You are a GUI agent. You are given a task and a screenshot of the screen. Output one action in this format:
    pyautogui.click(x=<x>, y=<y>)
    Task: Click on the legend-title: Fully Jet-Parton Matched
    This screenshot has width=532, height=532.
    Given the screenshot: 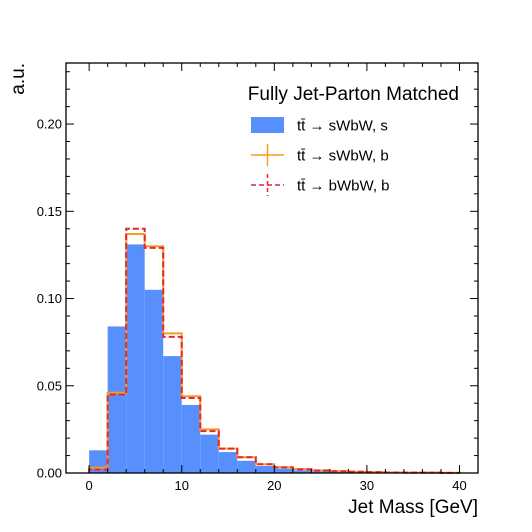 What is the action you would take?
    pyautogui.click(x=353, y=94)
    